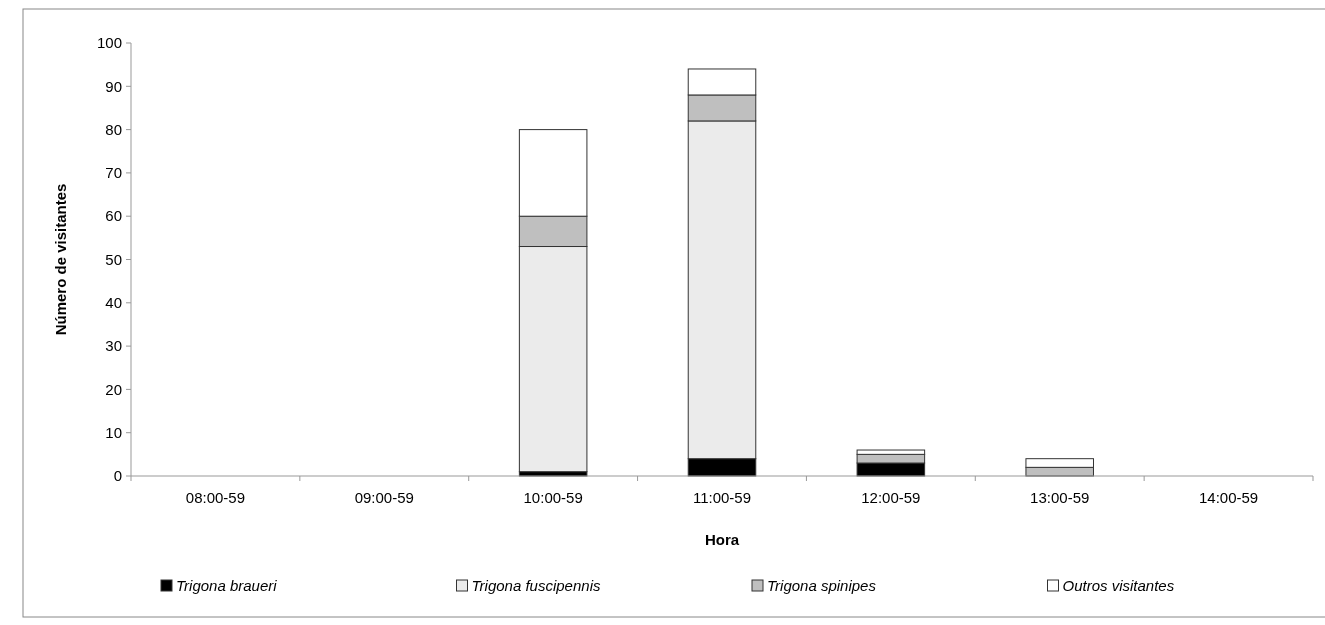 Image resolution: width=1325 pixels, height=625 pixels. I want to click on y-tick-label: 80, so click(113, 129).